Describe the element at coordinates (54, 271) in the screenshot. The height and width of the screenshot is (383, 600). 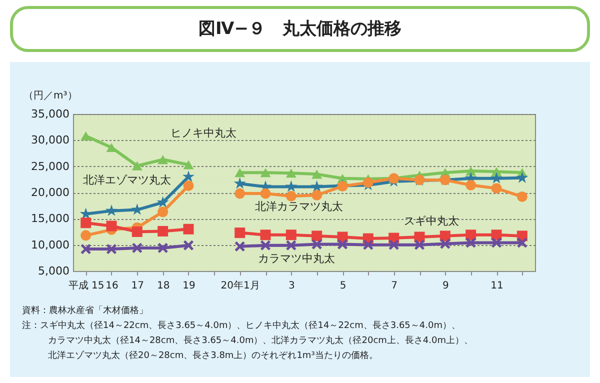
I see `y-tick-label: 5,000` at that location.